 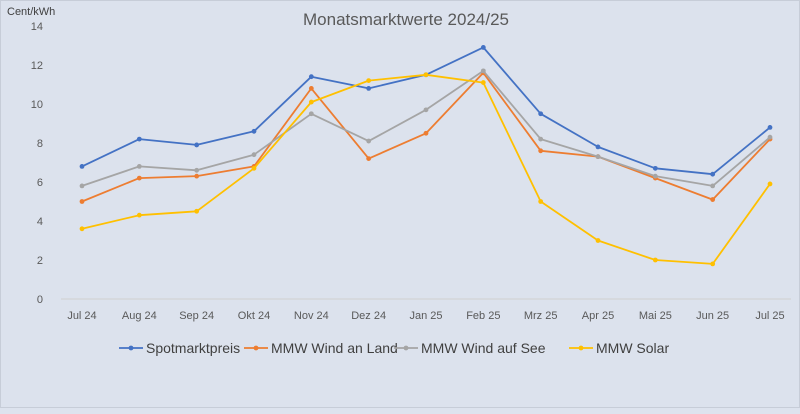 I want to click on y-tick-label: 4, so click(x=40, y=222).